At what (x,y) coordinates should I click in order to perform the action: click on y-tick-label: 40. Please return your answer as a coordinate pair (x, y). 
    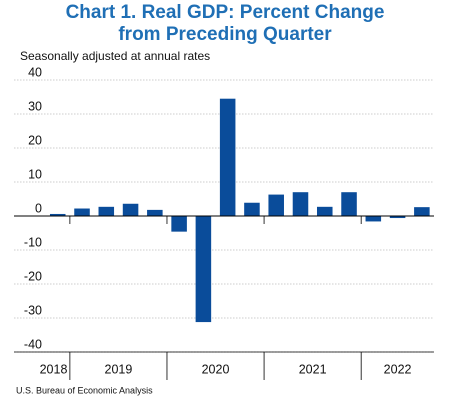
    Looking at the image, I should click on (35, 72).